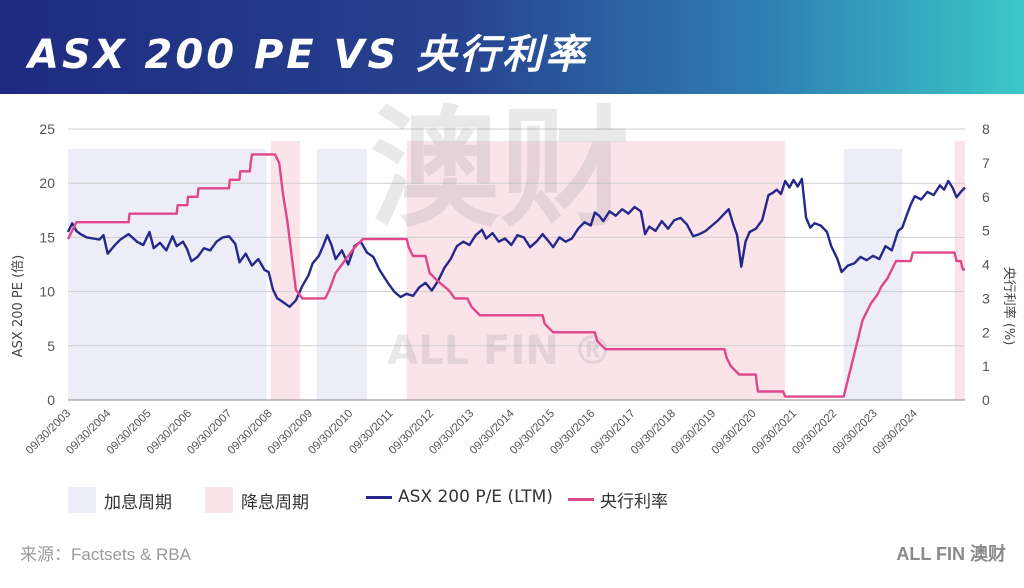 This screenshot has height=588, width=1024. What do you see at coordinates (986, 298) in the screenshot?
I see `right-tick-label-3: 3` at bounding box center [986, 298].